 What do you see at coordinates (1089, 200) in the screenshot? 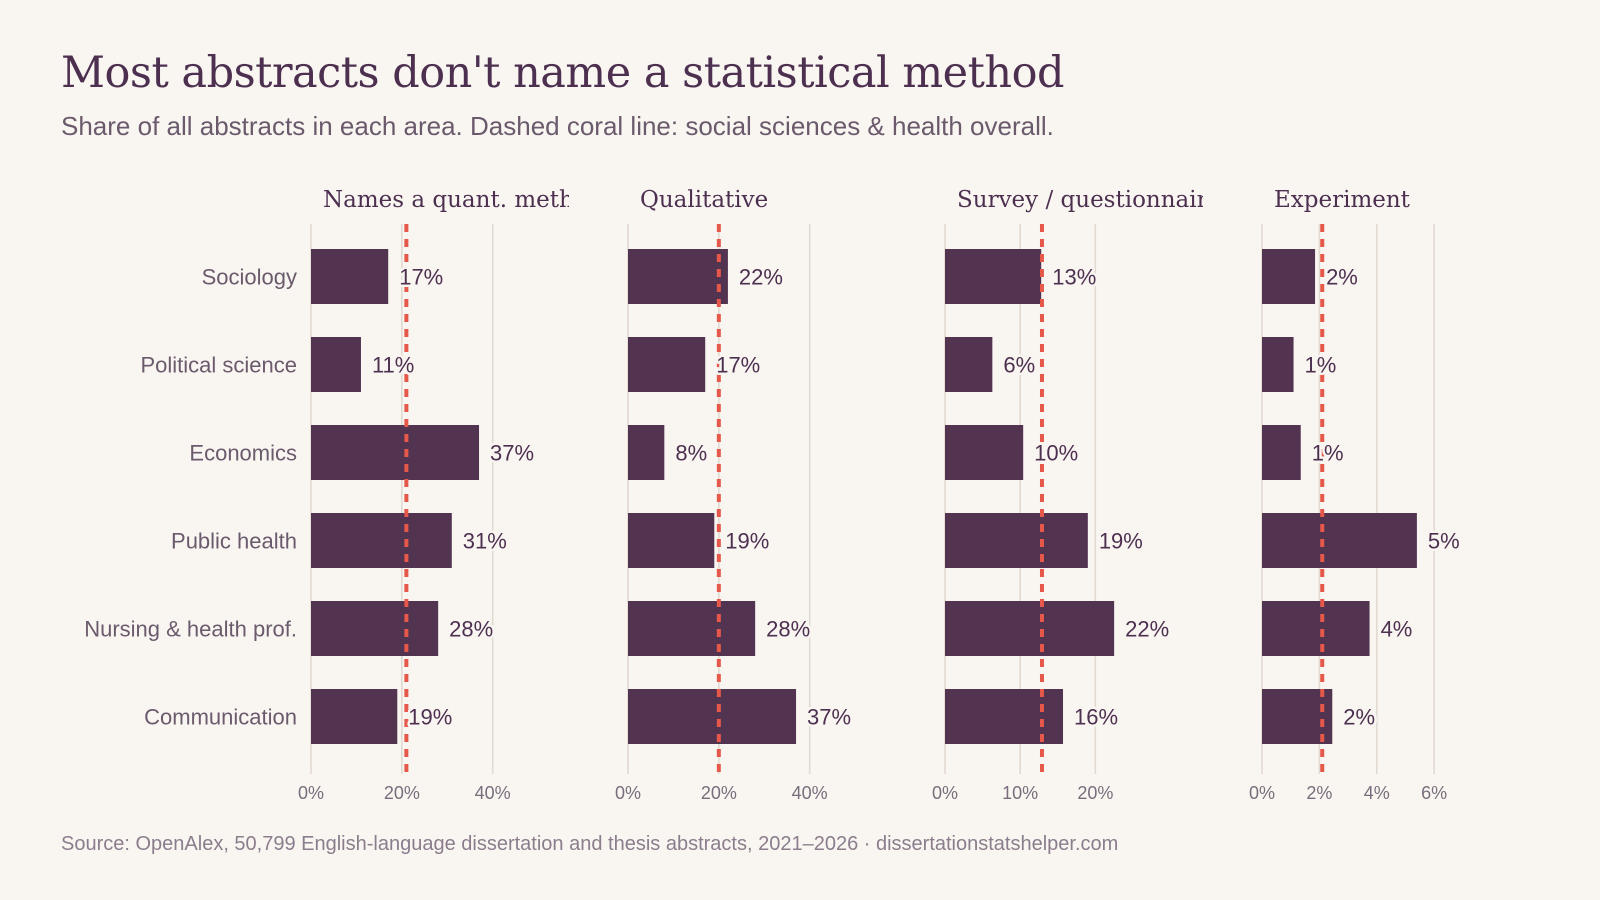
I see `panel-title: Survey / questionnaire` at bounding box center [1089, 200].